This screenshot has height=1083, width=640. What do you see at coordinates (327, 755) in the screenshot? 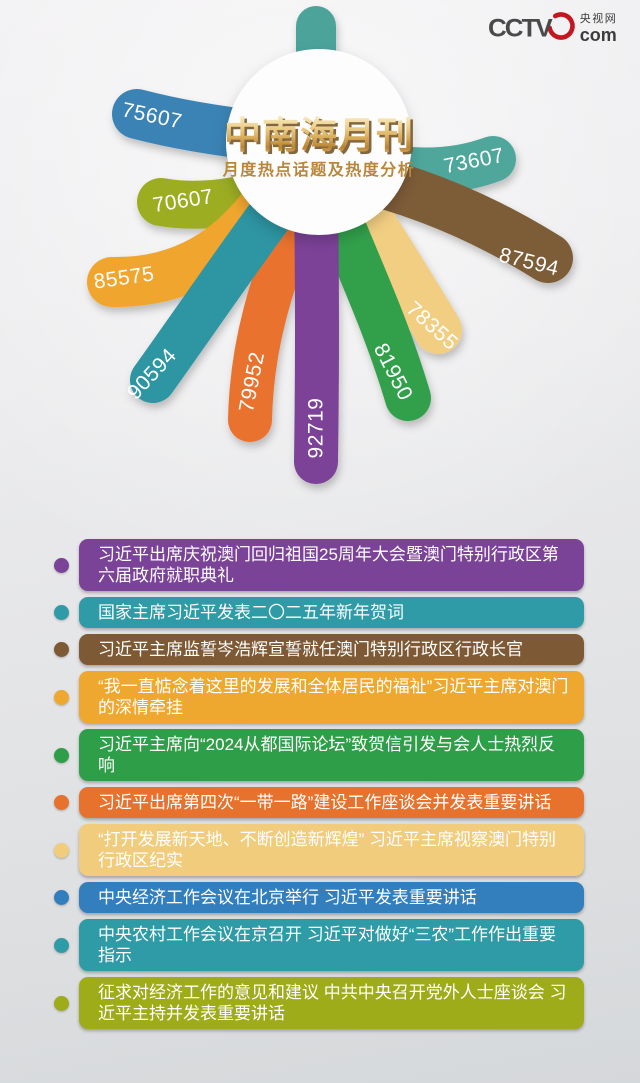
I see `topic-text: 习近平主席向“2024从都国际论坛”致贺信引发与会人士热烈反响` at bounding box center [327, 755].